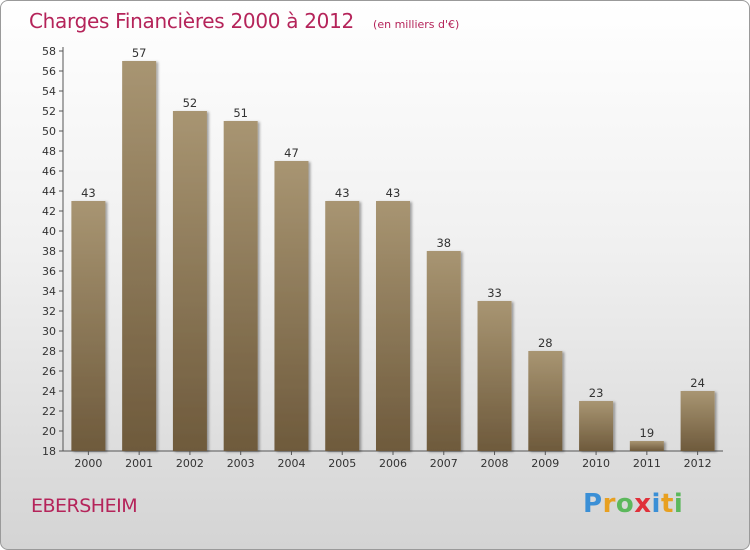  What do you see at coordinates (49, 71) in the screenshot?
I see `y-tick-label: 56` at bounding box center [49, 71].